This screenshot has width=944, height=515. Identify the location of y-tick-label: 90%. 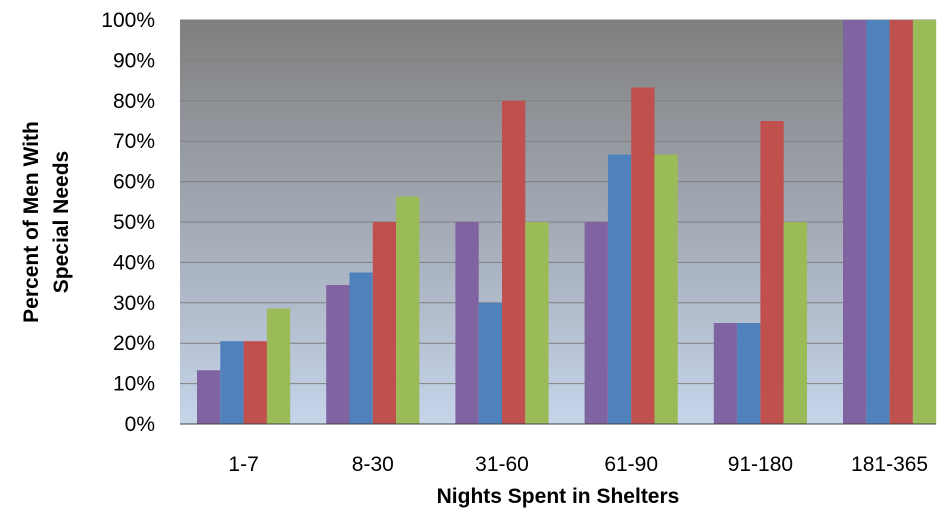
(134, 60).